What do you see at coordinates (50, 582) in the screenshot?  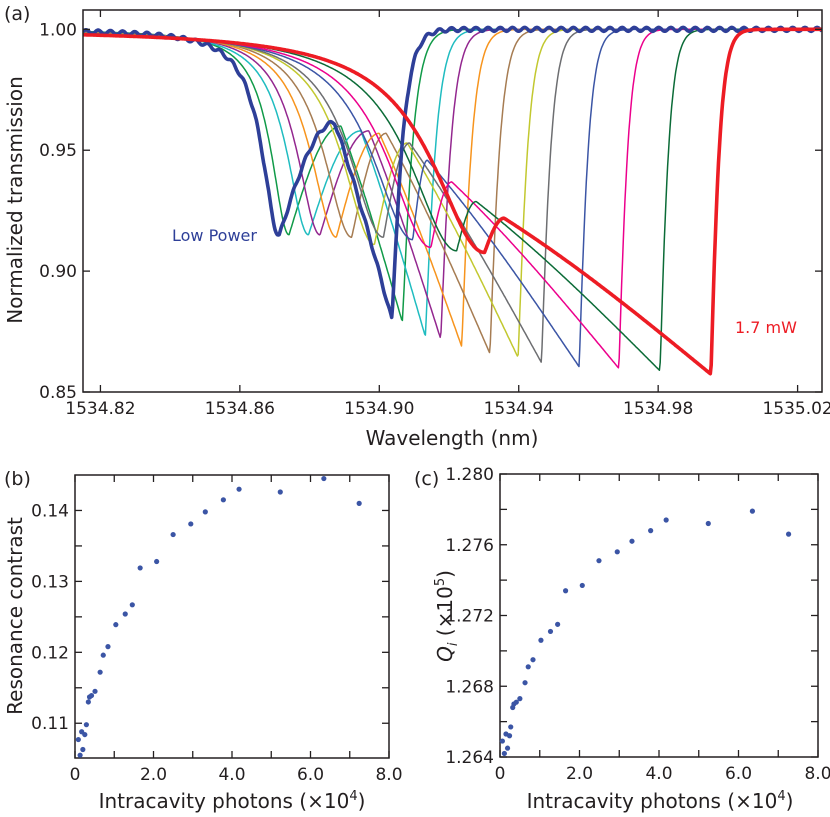 I see `y-tick-label: 0.13` at bounding box center [50, 582].